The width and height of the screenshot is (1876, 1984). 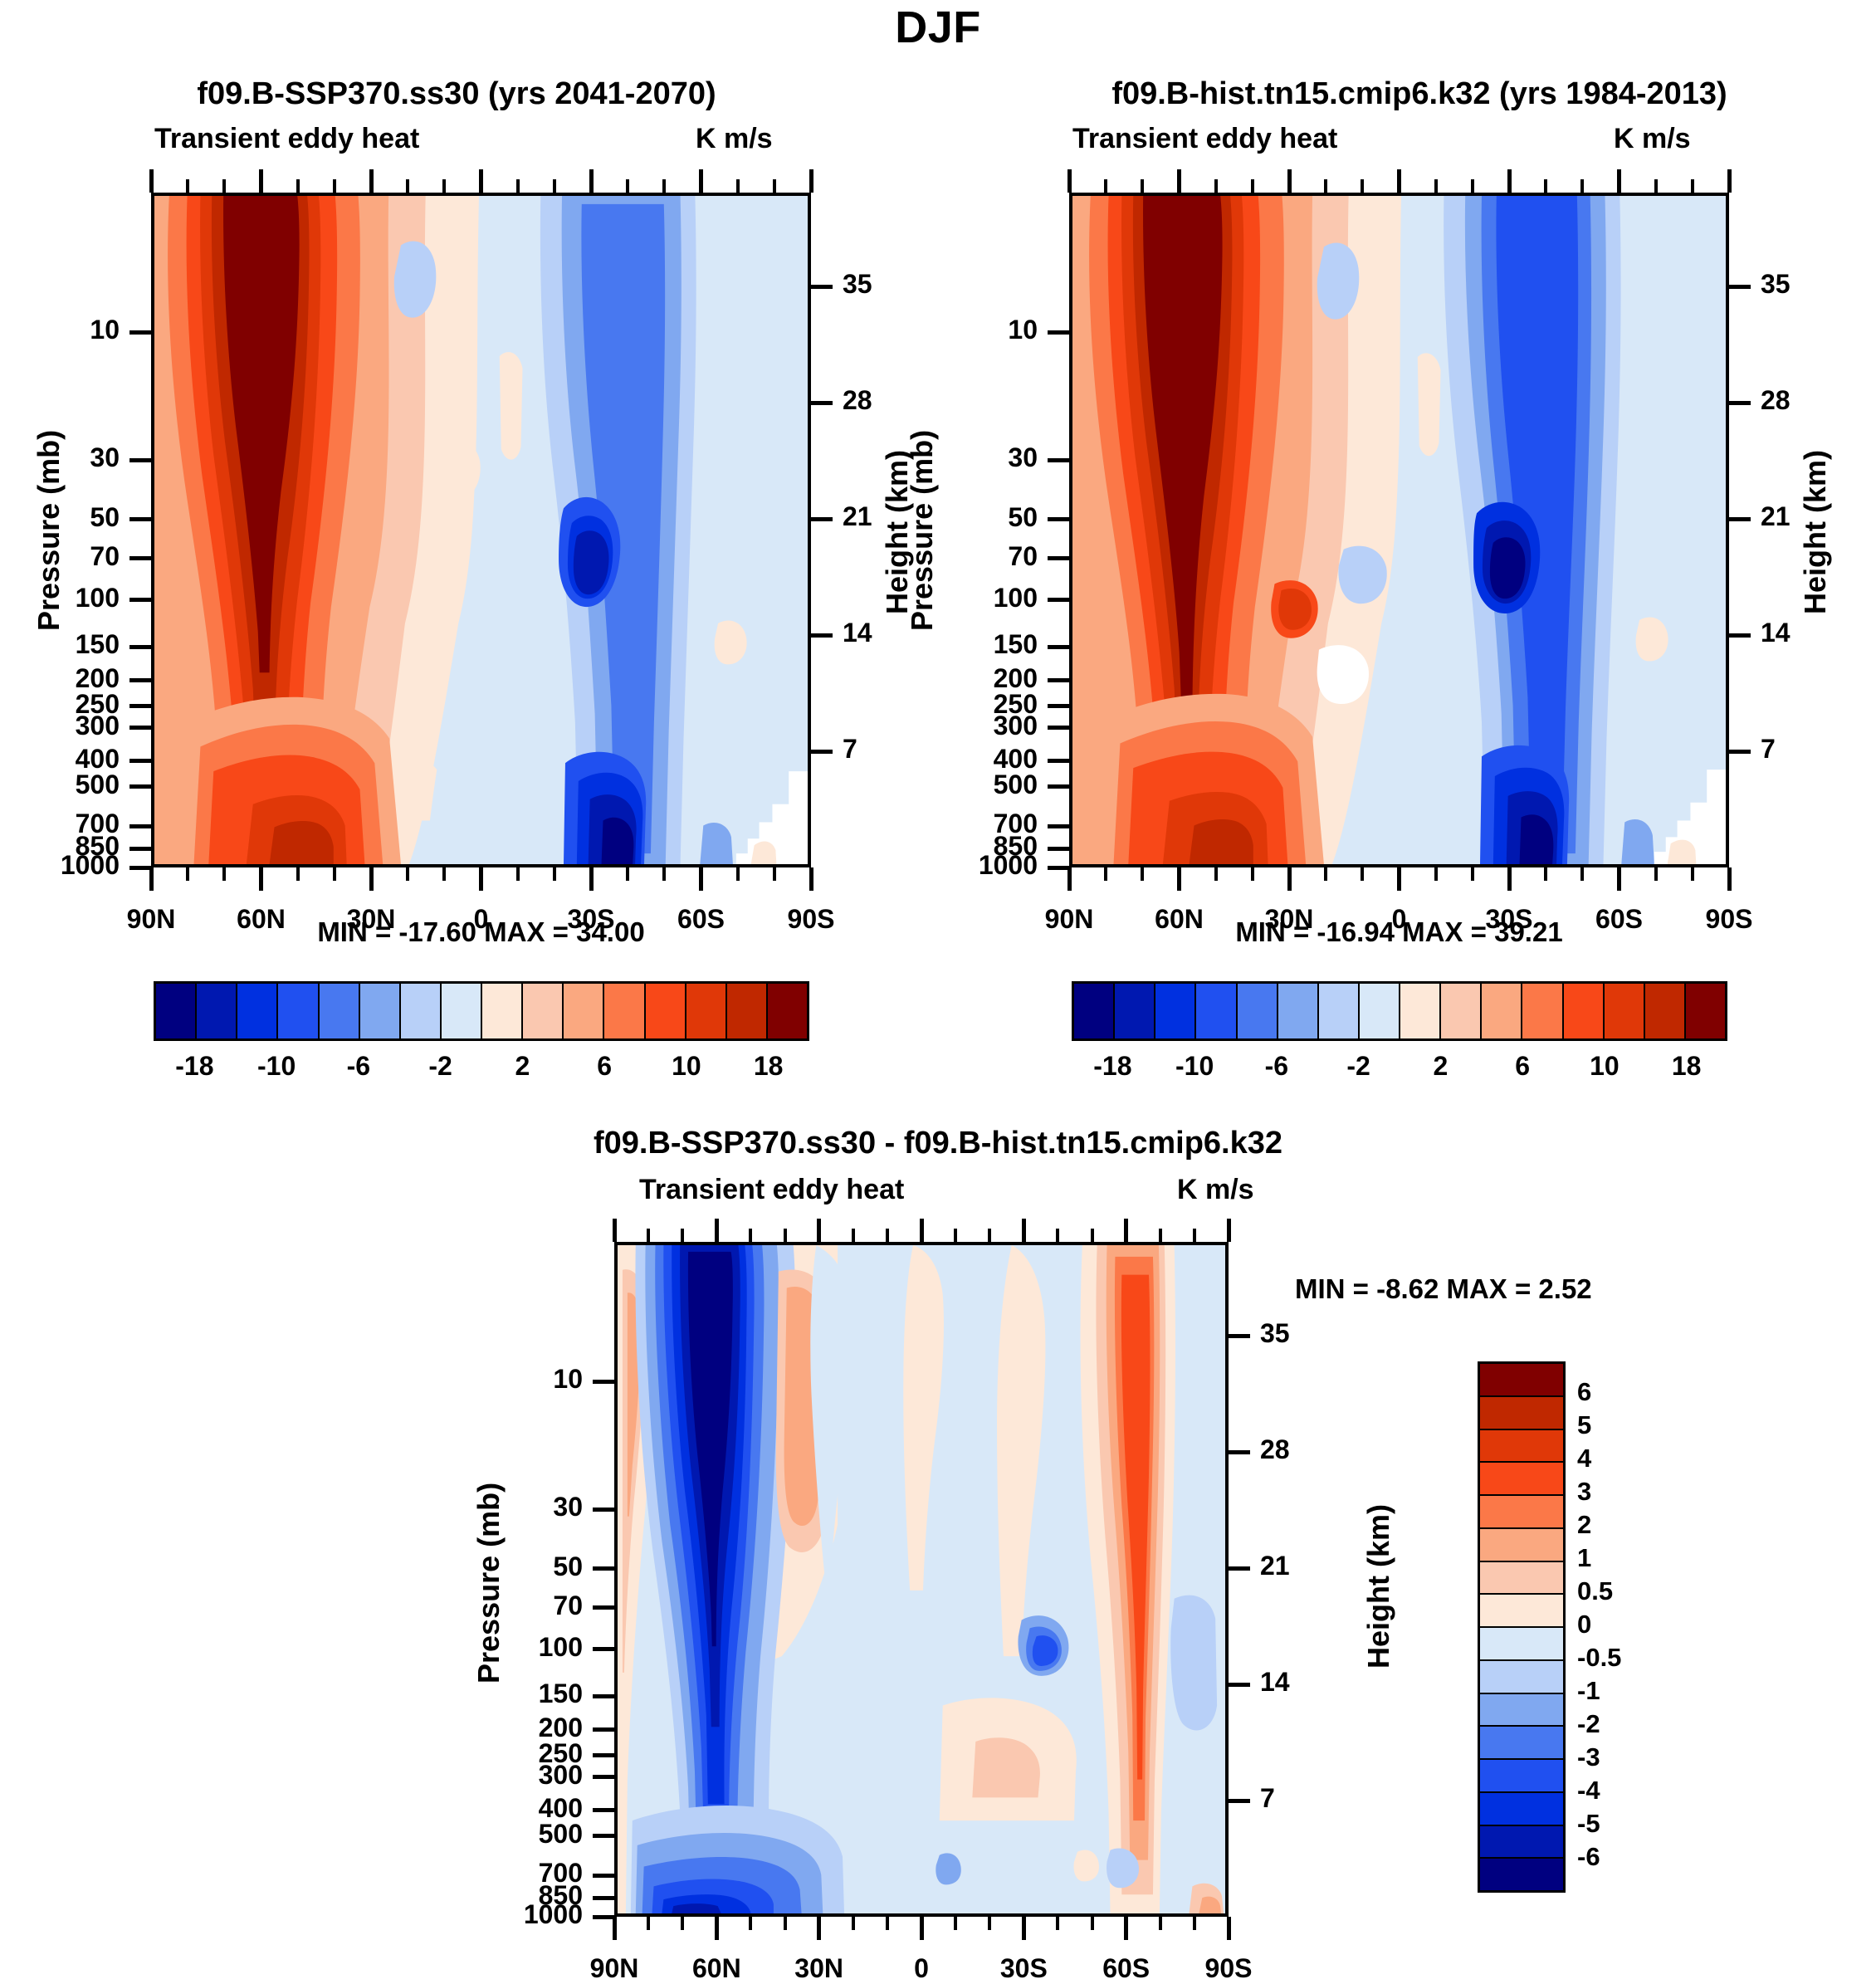 I want to click on colorbar-tick-label: -2, so click(x=1588, y=1723).